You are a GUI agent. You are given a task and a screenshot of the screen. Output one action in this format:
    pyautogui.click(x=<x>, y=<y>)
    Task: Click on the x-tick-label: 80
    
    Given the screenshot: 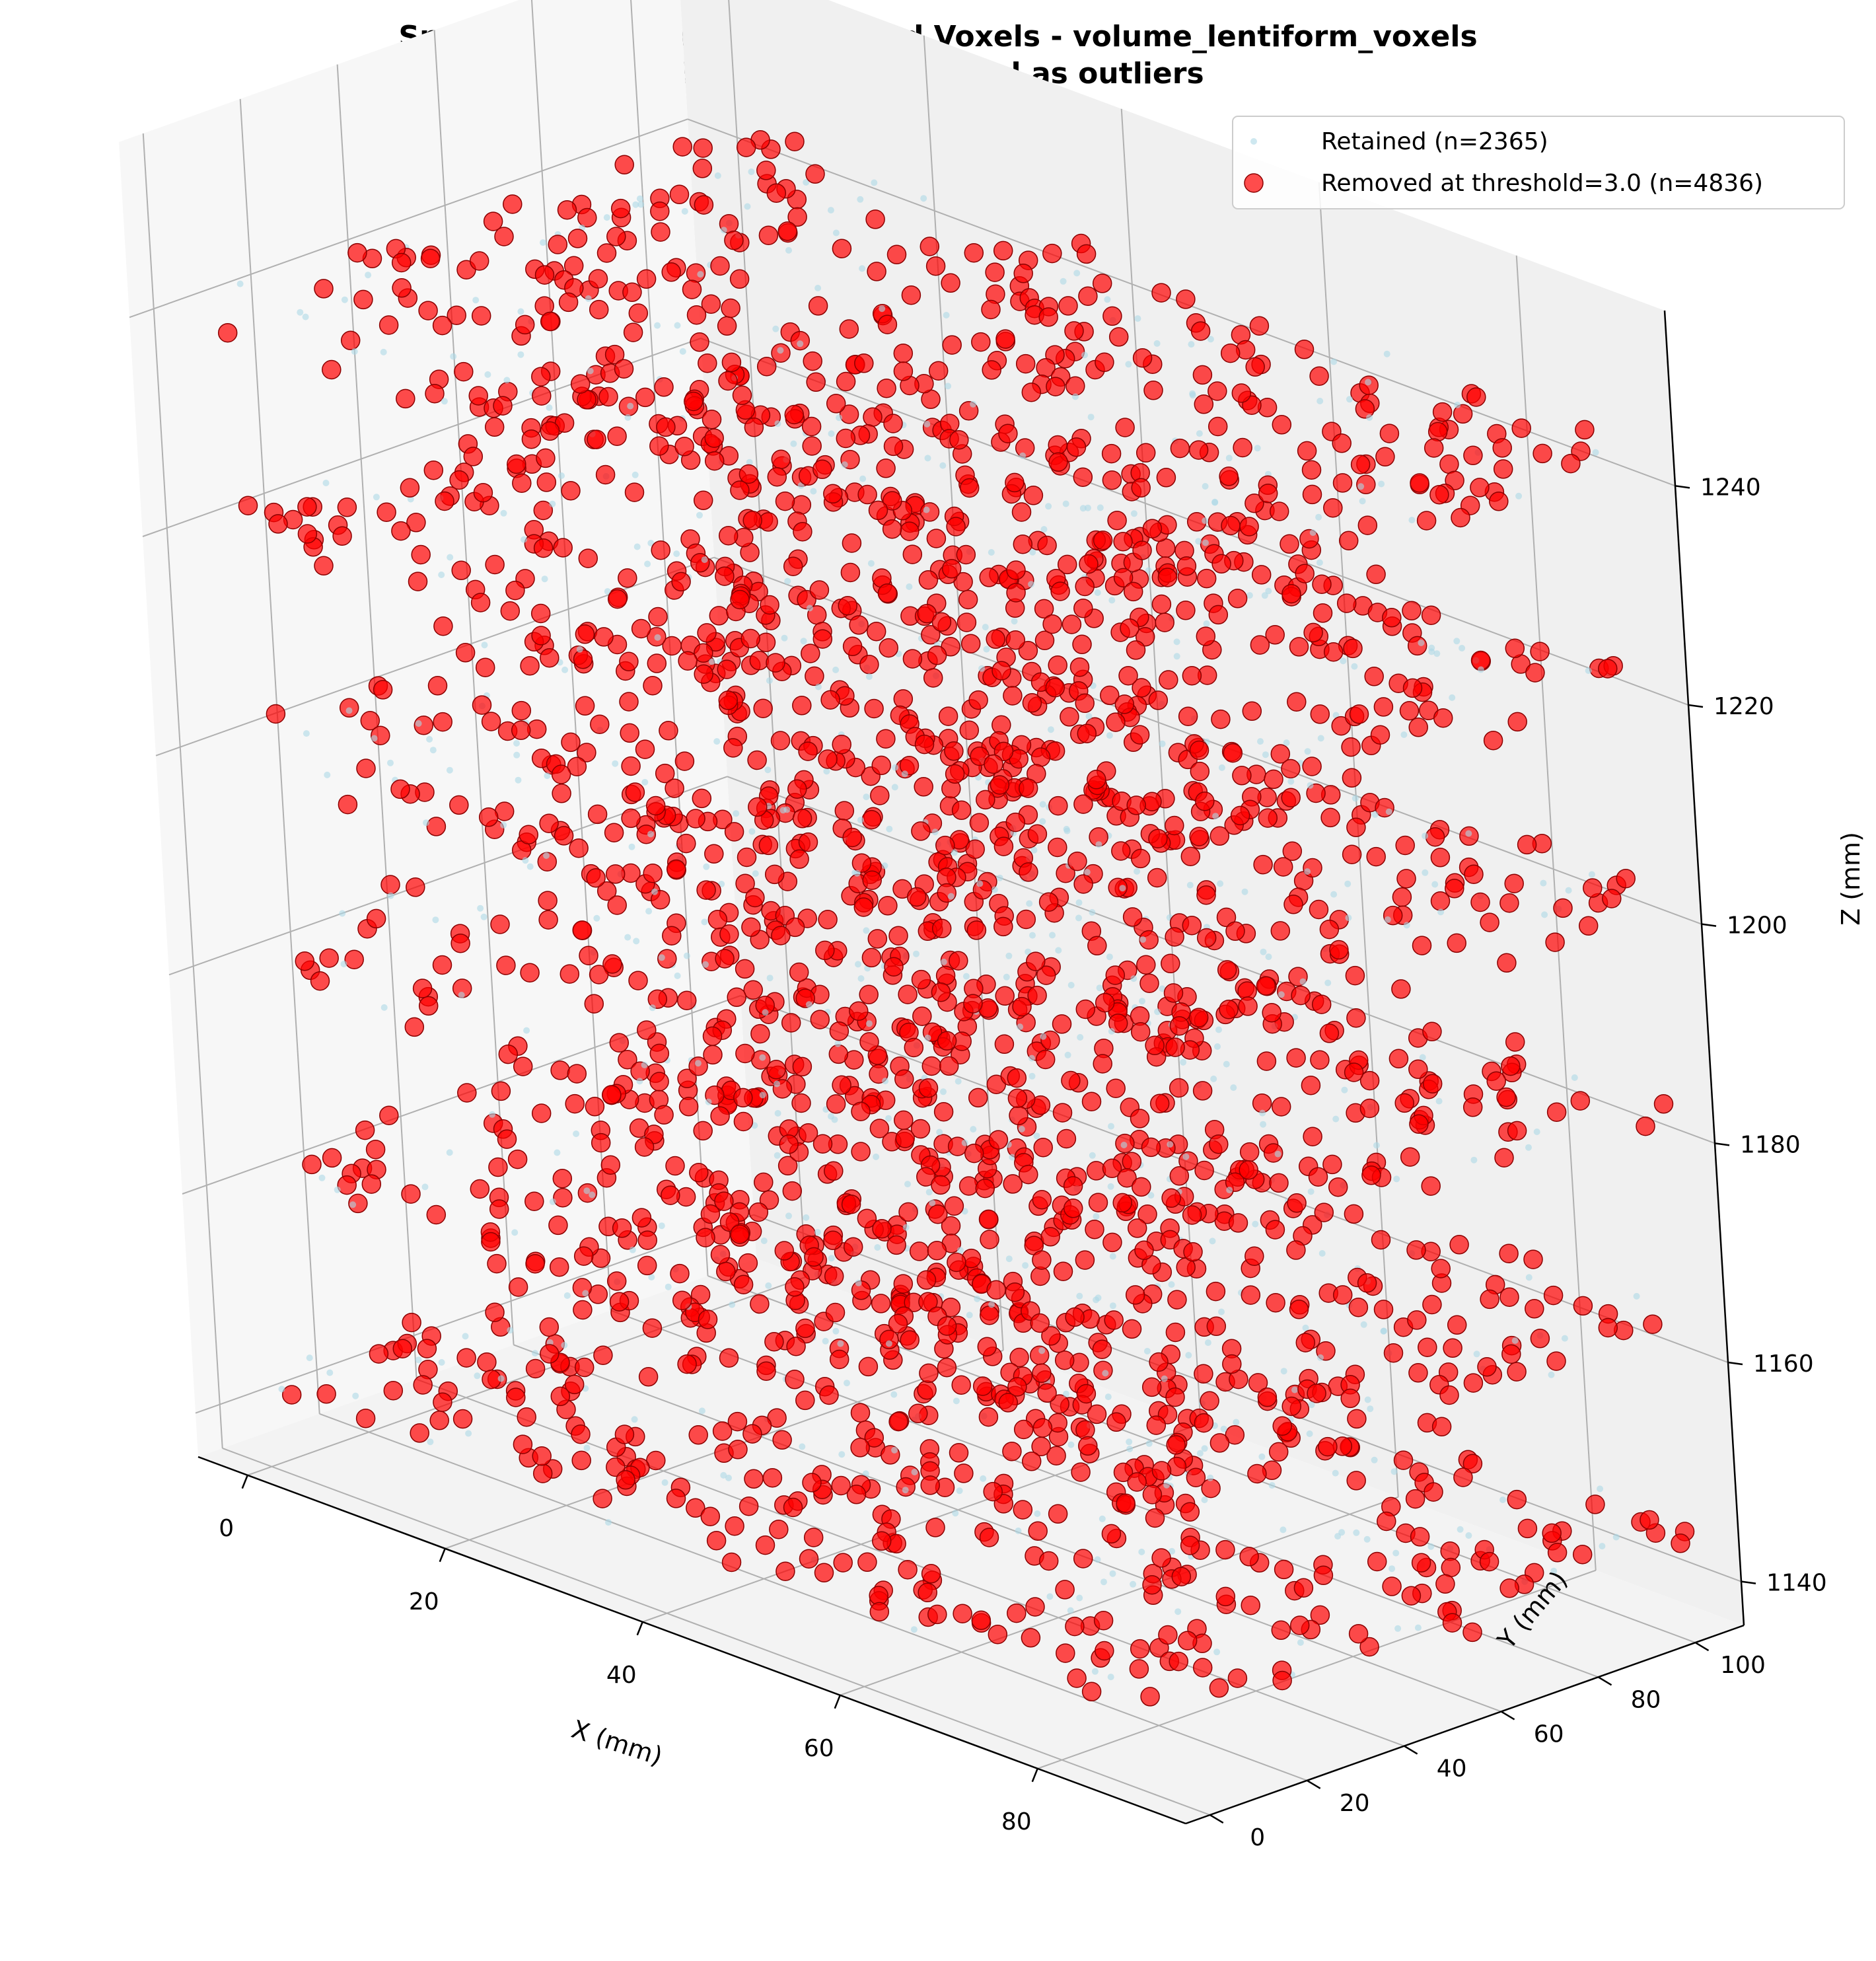 What is the action you would take?
    pyautogui.click(x=1016, y=1821)
    